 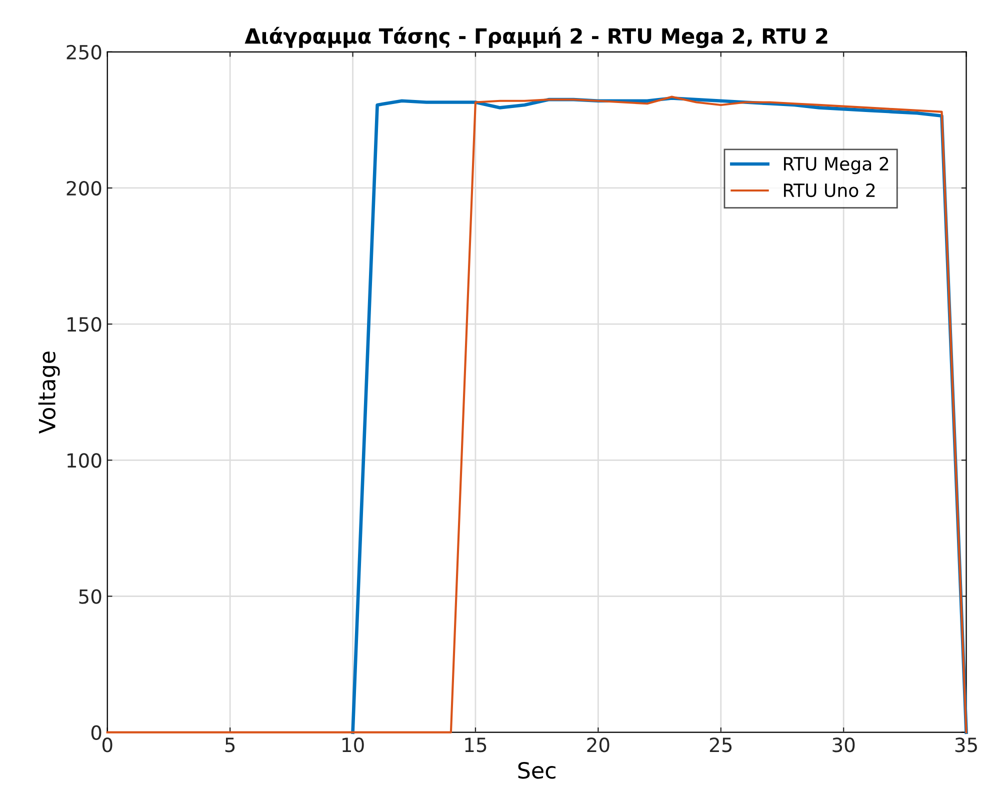 What do you see at coordinates (96, 732) in the screenshot?
I see `y-tick-label: 0` at bounding box center [96, 732].